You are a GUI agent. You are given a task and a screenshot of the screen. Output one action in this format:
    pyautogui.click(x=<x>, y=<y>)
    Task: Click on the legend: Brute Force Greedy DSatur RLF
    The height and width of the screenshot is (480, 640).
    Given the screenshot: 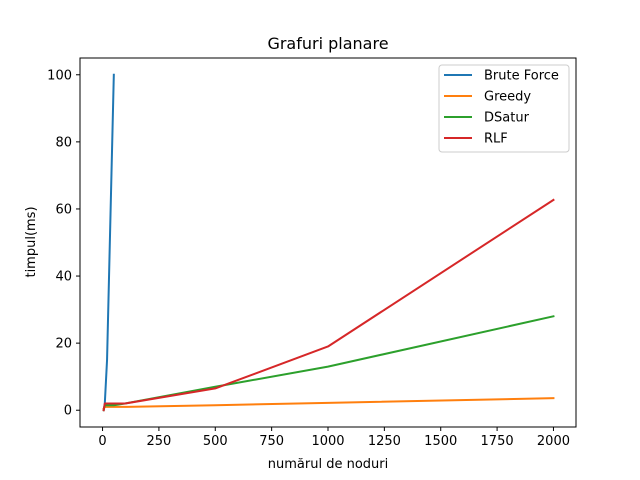 What is the action you would take?
    pyautogui.click(x=504, y=108)
    